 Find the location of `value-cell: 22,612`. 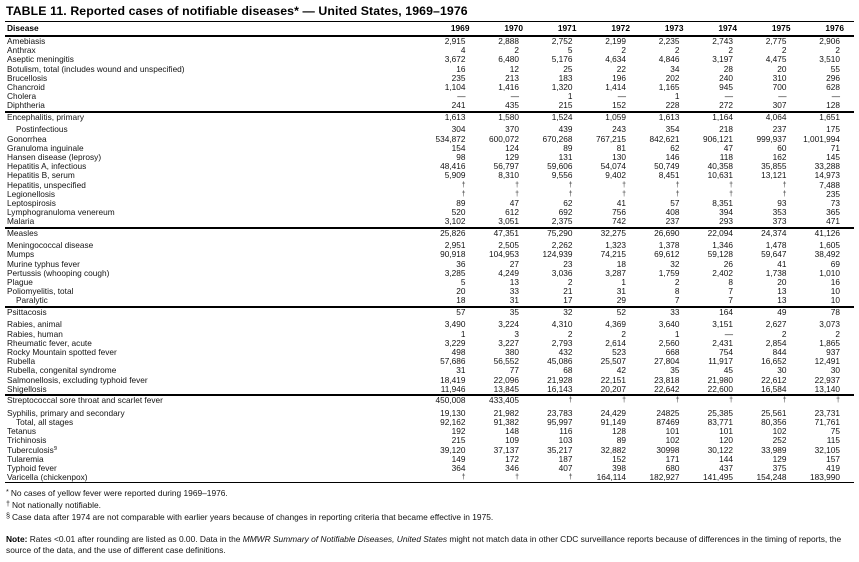

value-cell: 22,612 is located at coordinates (774, 379).